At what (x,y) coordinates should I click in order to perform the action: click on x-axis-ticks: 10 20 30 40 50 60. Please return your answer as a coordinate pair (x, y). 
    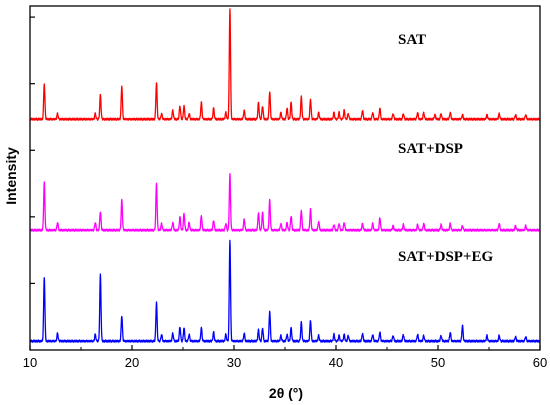
    Looking at the image, I should click on (285, 357).